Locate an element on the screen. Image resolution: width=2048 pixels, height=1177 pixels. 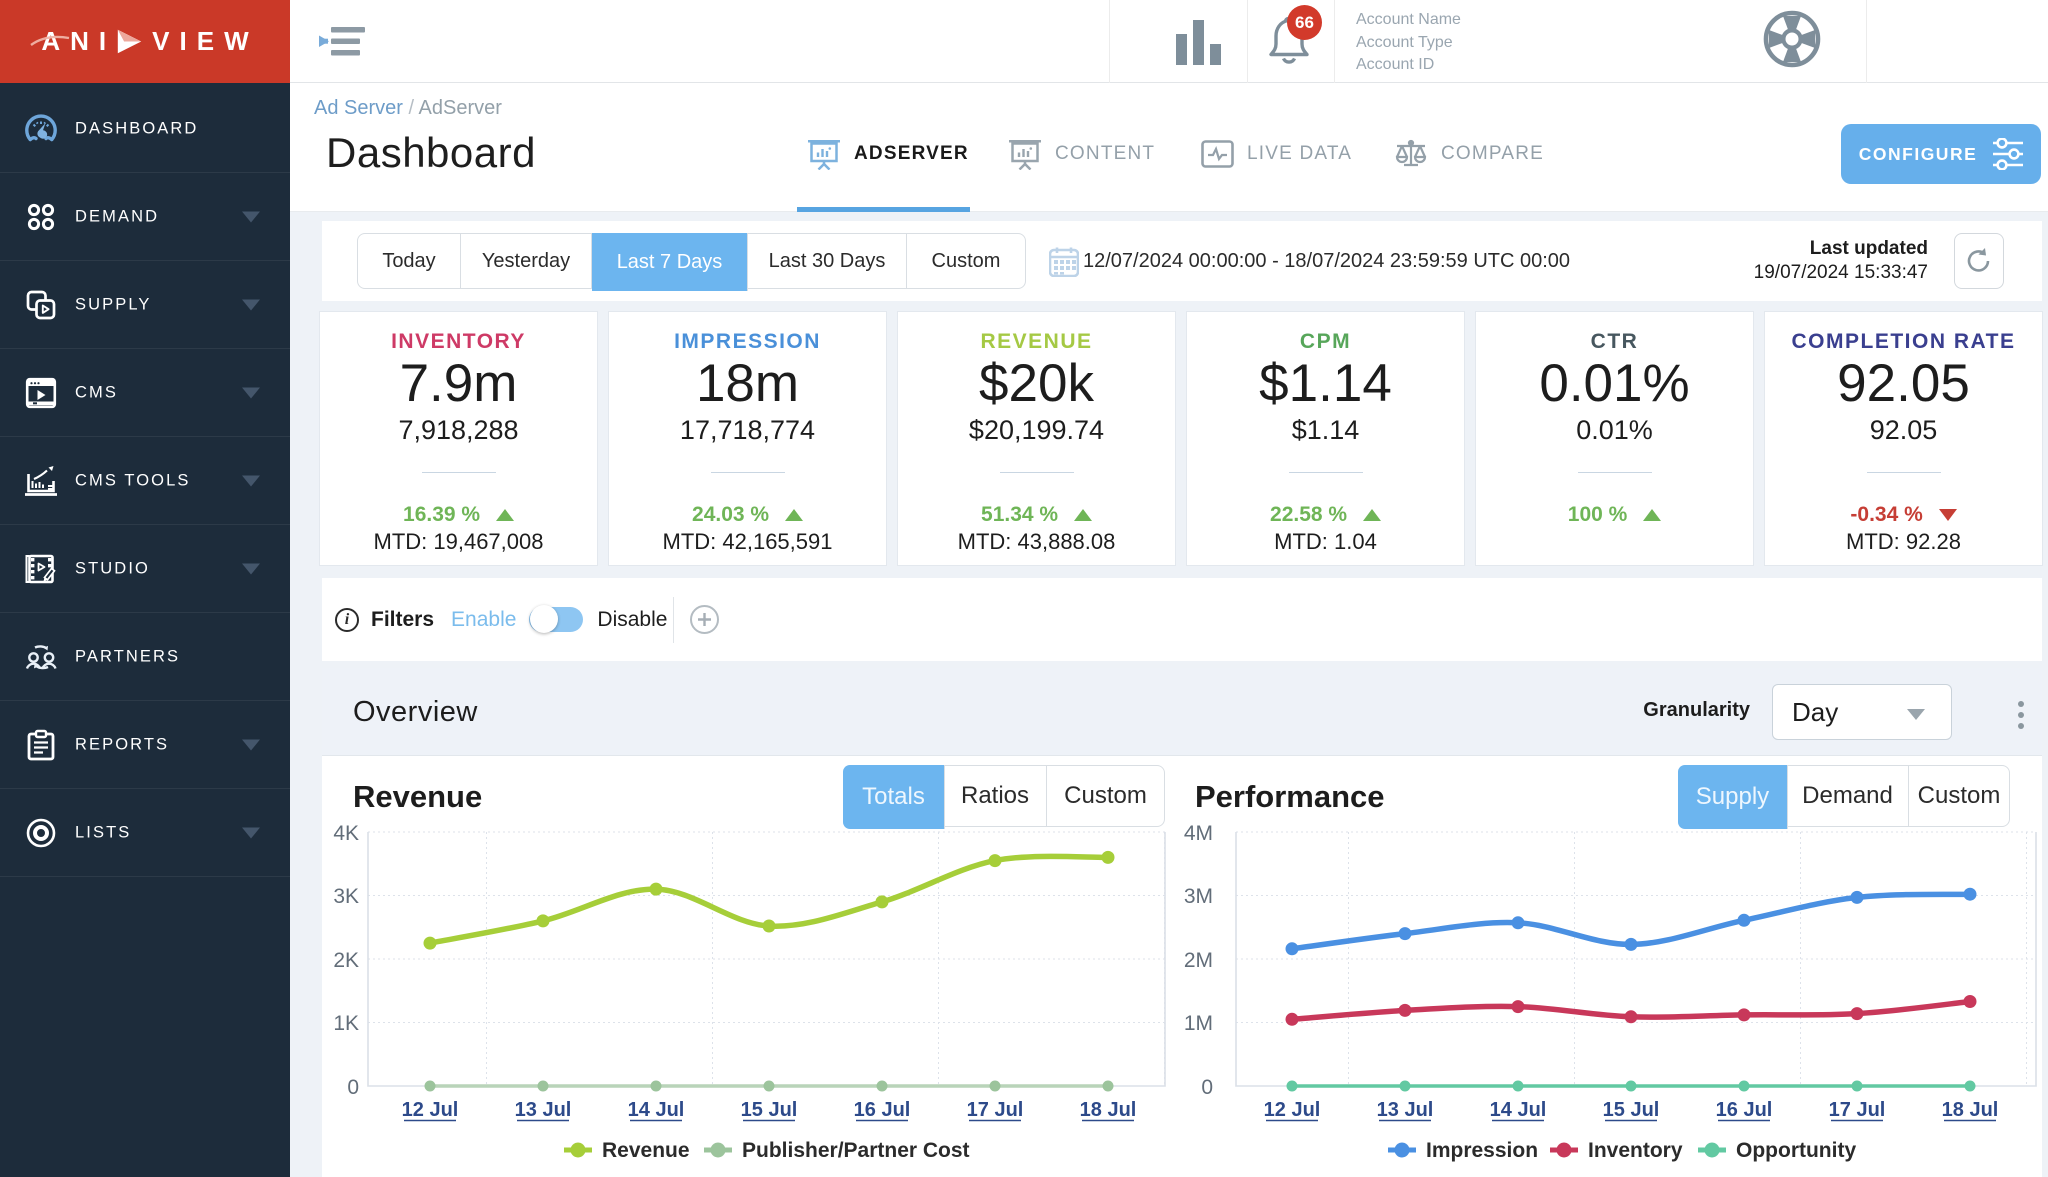
svg-text: 4M is located at coordinates (1198, 833).